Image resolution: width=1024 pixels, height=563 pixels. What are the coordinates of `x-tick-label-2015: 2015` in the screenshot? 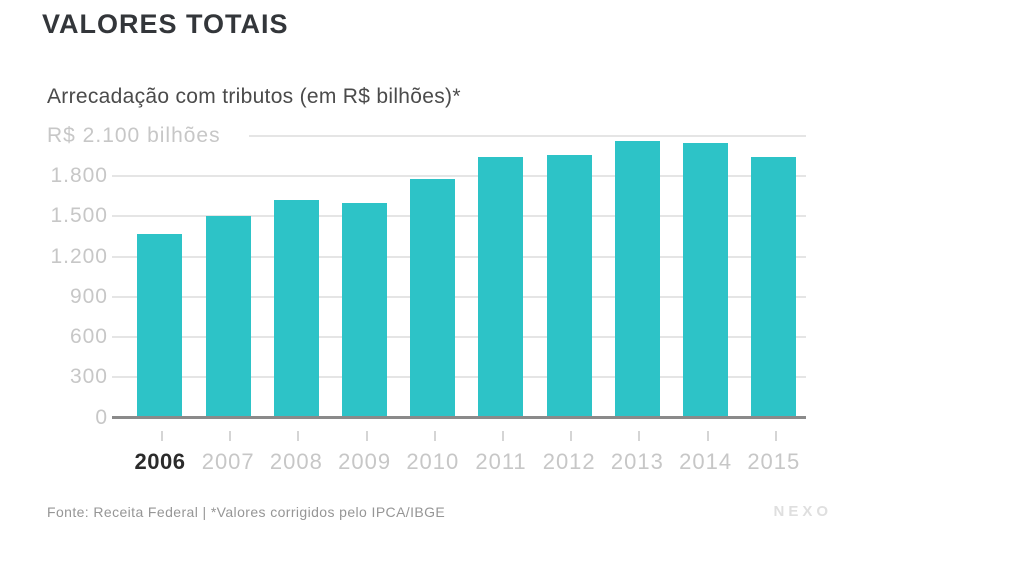 It's located at (774, 461).